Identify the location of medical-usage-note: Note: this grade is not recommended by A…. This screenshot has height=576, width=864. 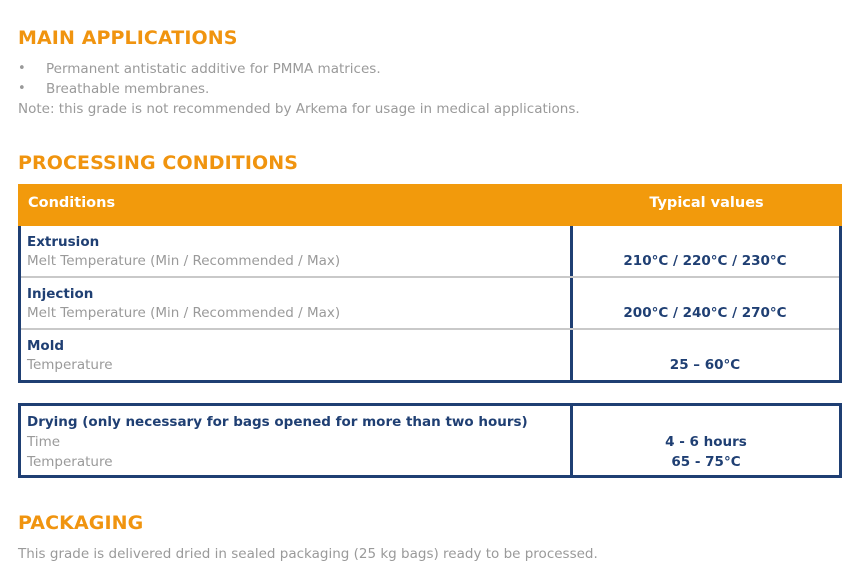
(299, 109).